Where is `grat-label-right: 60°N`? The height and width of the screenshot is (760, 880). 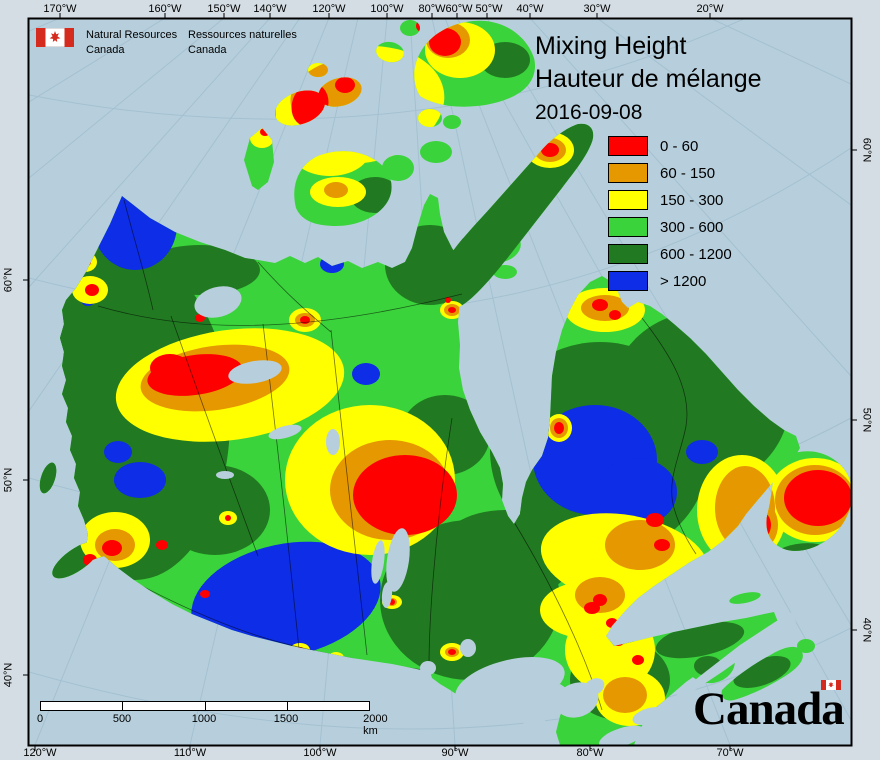 grat-label-right: 60°N is located at coordinates (866, 150).